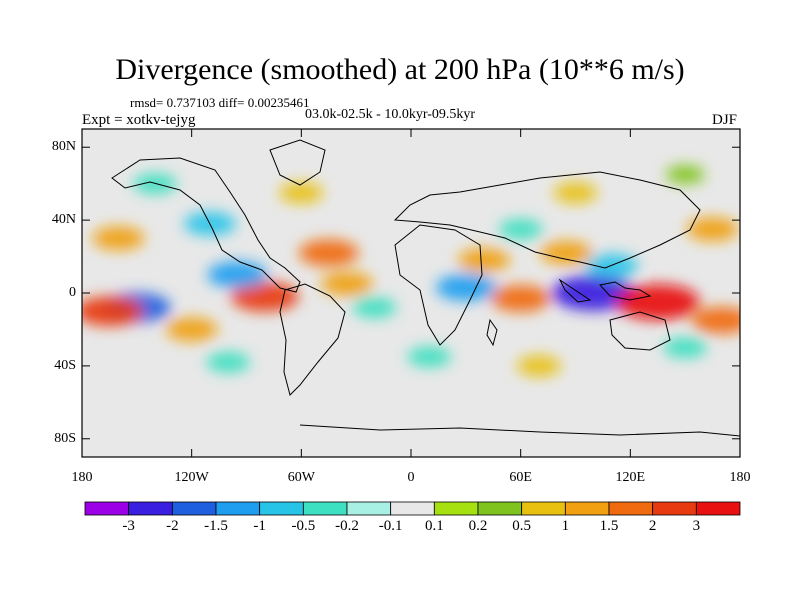 The height and width of the screenshot is (600, 800). What do you see at coordinates (565, 526) in the screenshot?
I see `colorbar-label: 1` at bounding box center [565, 526].